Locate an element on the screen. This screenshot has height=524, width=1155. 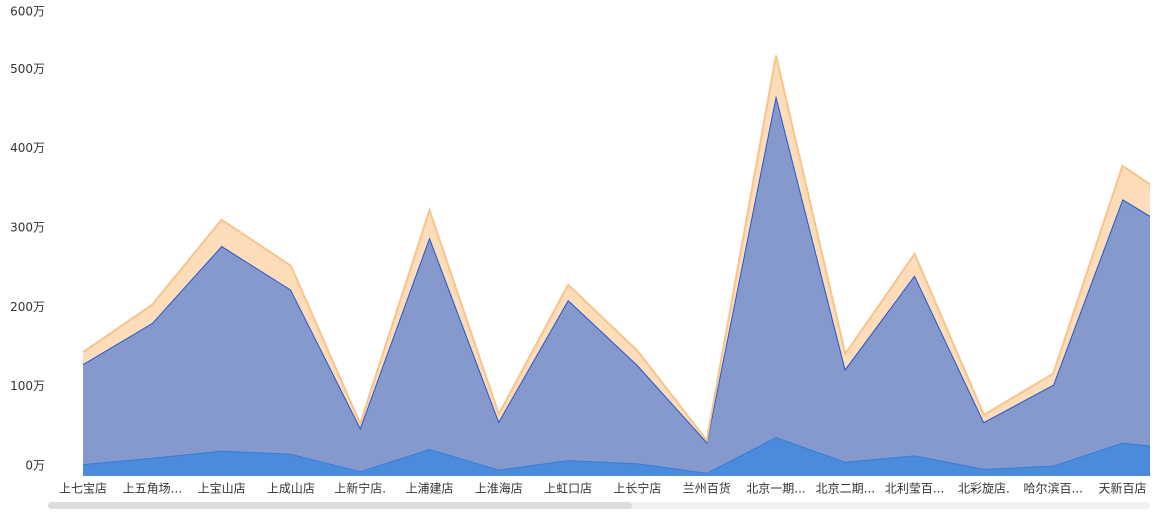
area is located at coordinates (616, 456).